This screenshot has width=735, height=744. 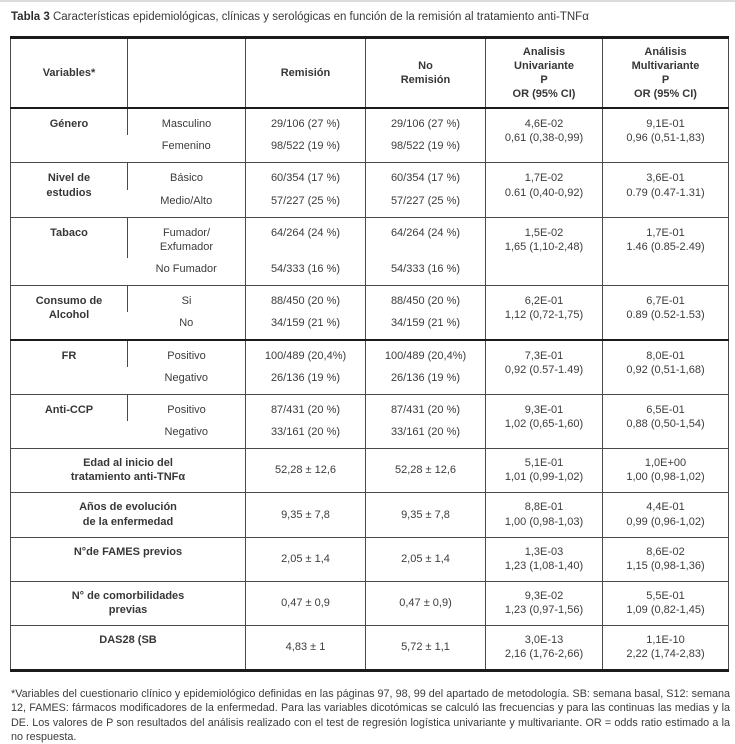 What do you see at coordinates (186, 176) in the screenshot?
I see `category-label: Básico` at bounding box center [186, 176].